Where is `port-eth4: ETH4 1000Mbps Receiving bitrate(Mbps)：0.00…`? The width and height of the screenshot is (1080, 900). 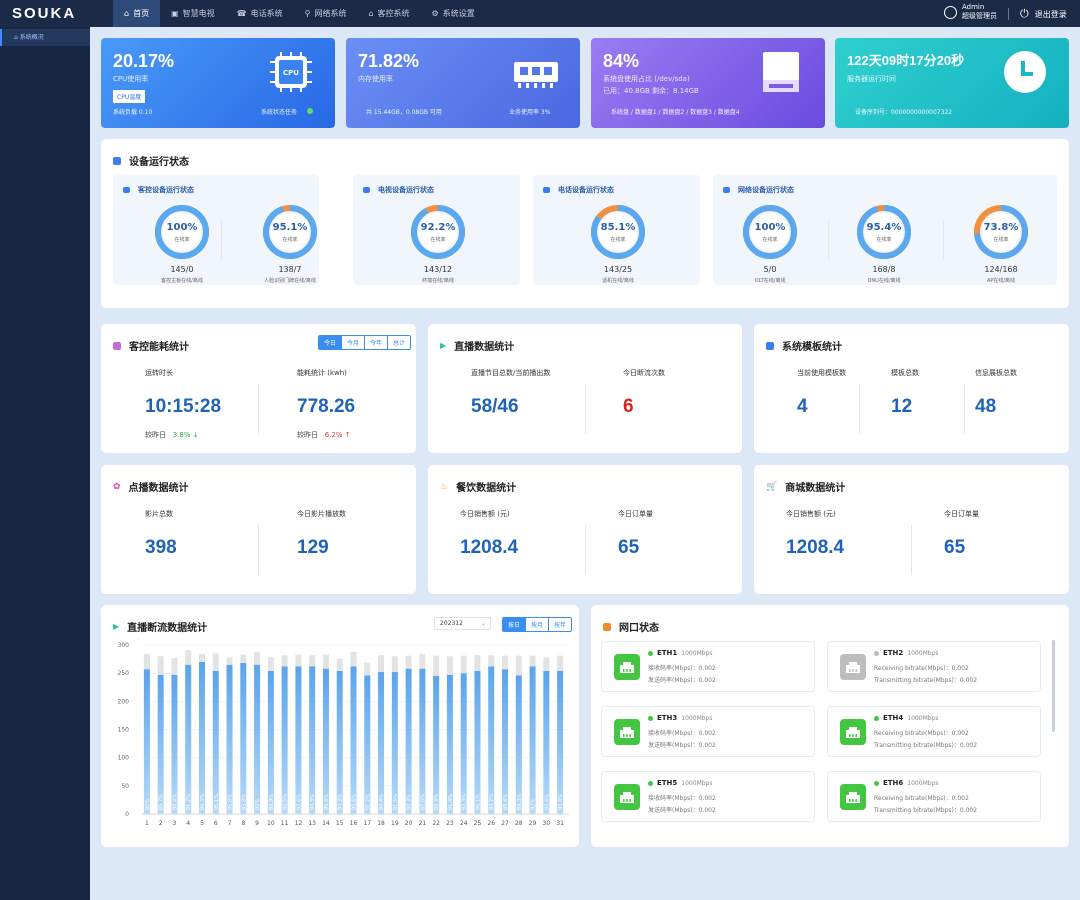
port-eth4: ETH4 1000Mbps Receiving bitrate(Mbps)：0.00… is located at coordinates (934, 731).